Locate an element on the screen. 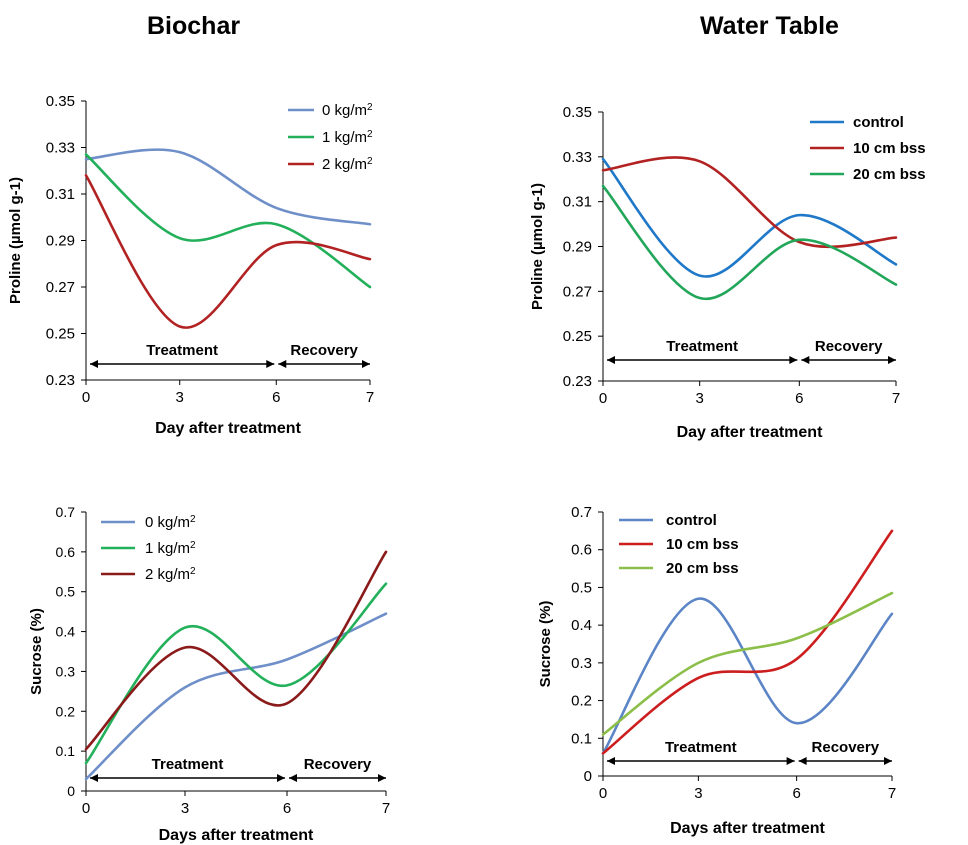 This screenshot has width=968, height=845. y-tick-label: 0 is located at coordinates (71, 791).